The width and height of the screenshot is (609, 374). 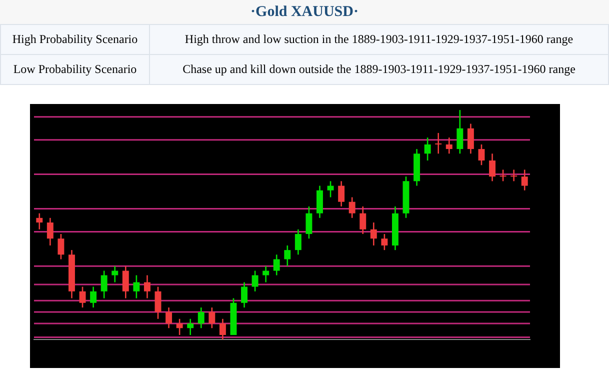 What do you see at coordinates (379, 69) in the screenshot?
I see `text: Chase up and kill down outside the 1889-1903-1911-1929-1937-1951-1960 range` at bounding box center [379, 69].